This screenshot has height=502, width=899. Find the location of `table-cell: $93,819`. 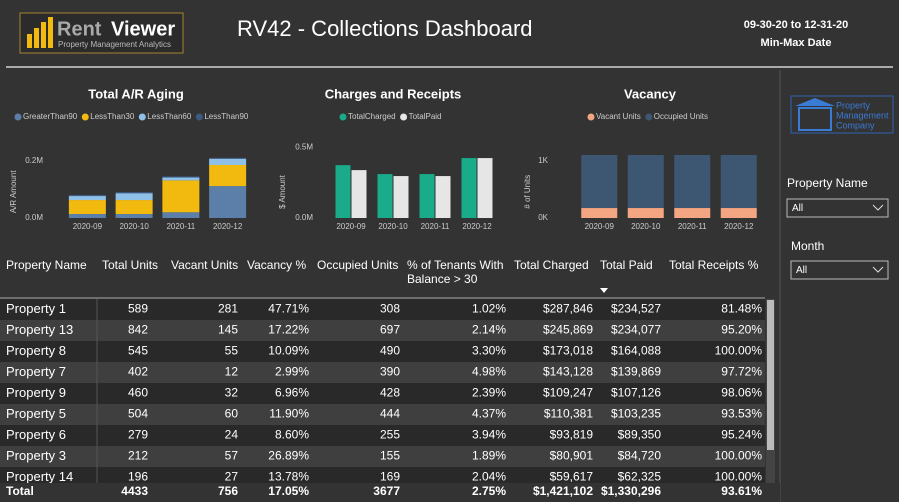

table-cell: $93,819 is located at coordinates (572, 435).